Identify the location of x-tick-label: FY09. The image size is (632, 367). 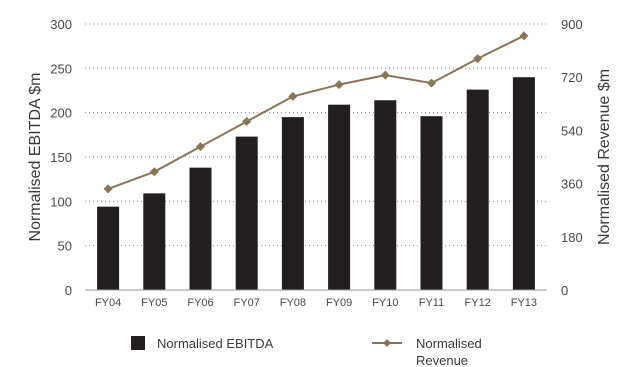
(339, 303).